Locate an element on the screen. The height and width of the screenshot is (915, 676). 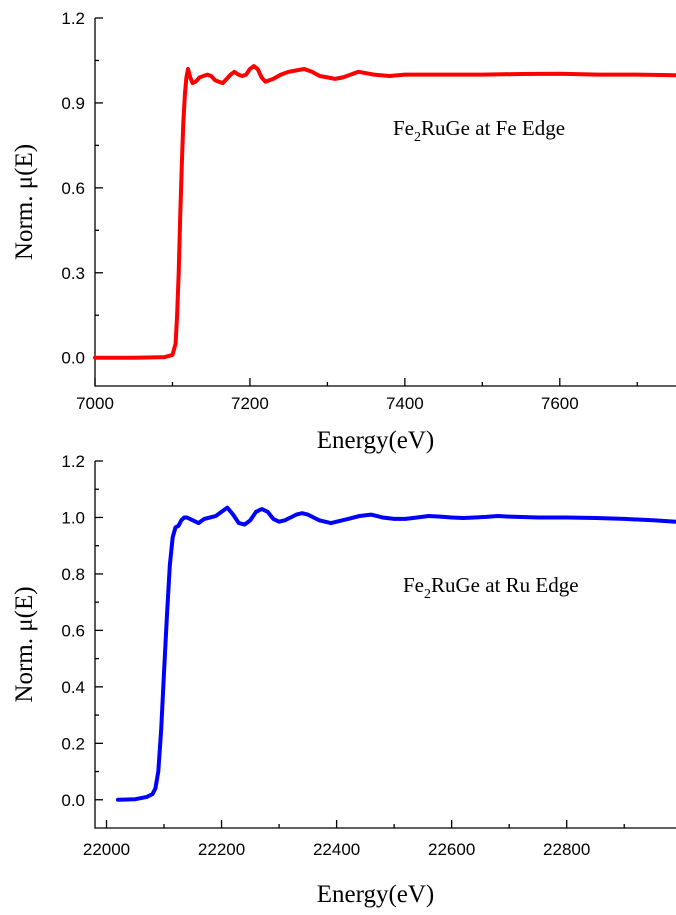
edge-annotation: Fe2RuGe at Ru Edge is located at coordinates (491, 587).